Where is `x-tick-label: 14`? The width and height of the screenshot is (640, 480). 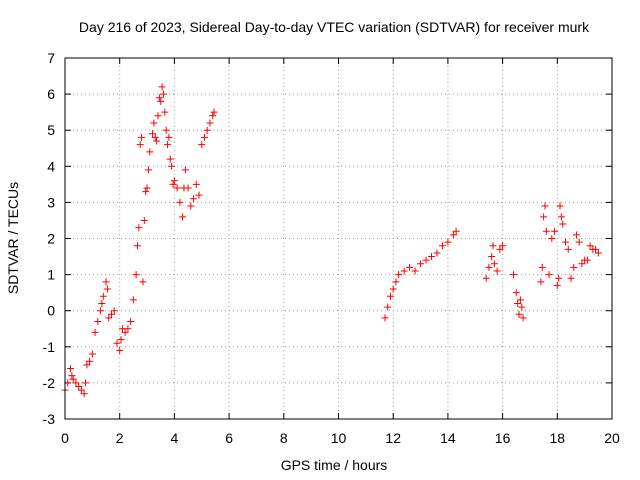 x-tick-label: 14 is located at coordinates (448, 438).